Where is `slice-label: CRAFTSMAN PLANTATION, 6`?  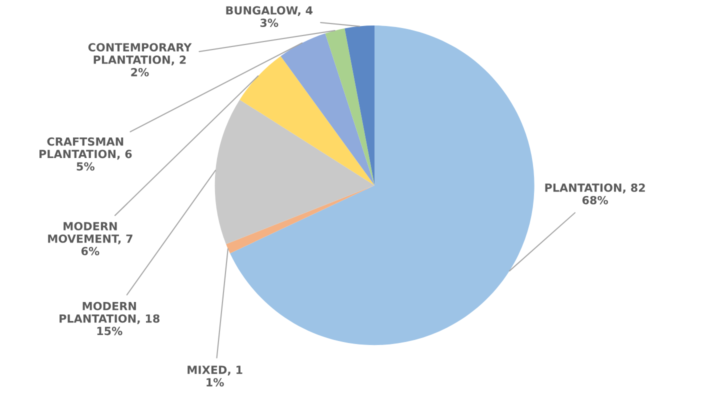 slice-label: CRAFTSMAN PLANTATION, 6 is located at coordinates (86, 148).